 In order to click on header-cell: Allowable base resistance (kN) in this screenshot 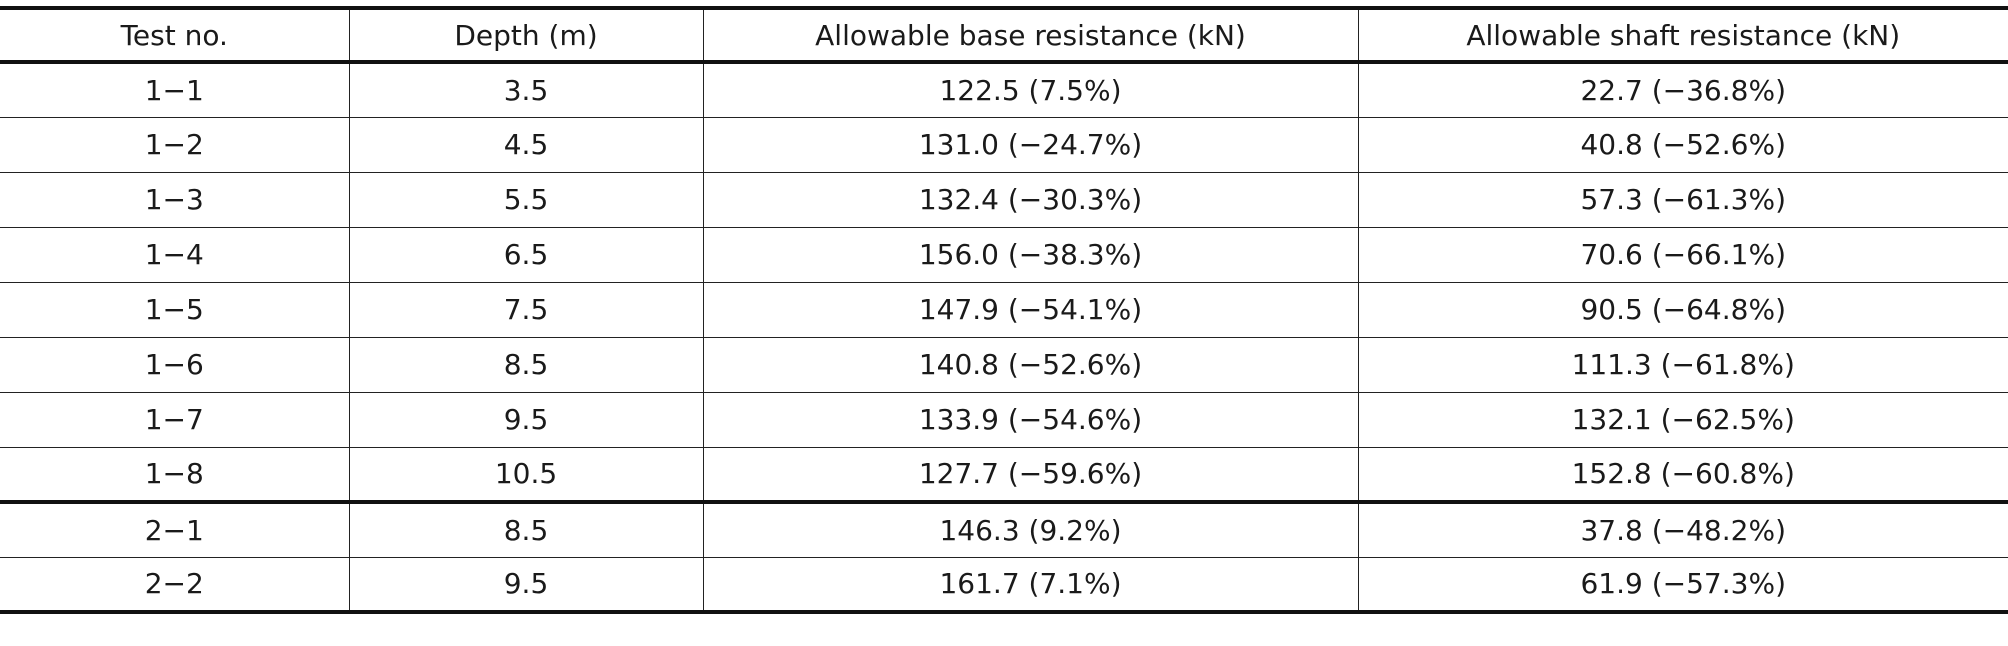, I will do `click(1030, 35)`.